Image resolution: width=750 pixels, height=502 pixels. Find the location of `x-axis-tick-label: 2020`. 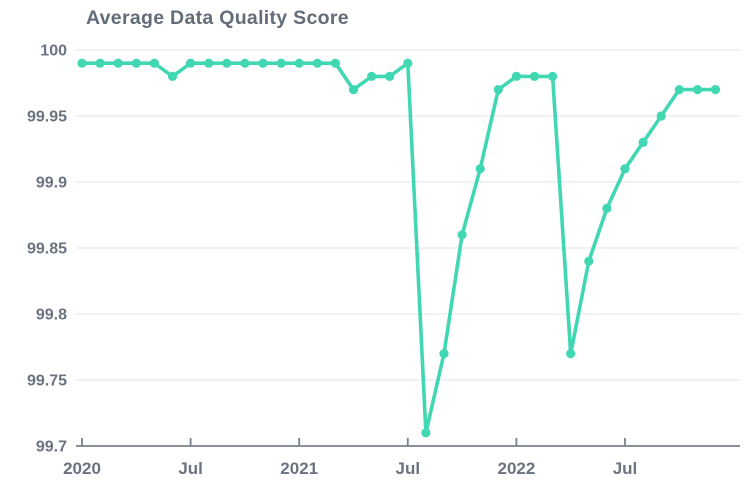

x-axis-tick-label: 2020 is located at coordinates (82, 468).